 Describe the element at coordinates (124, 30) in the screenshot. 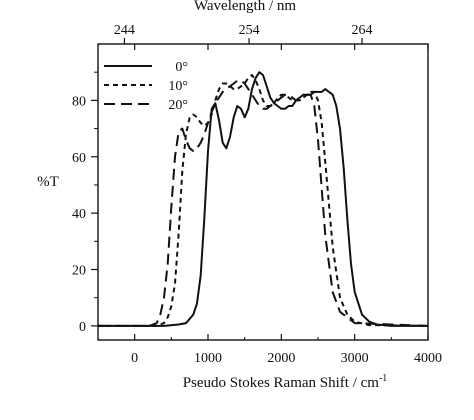

I see `top-tick-label: 244` at that location.